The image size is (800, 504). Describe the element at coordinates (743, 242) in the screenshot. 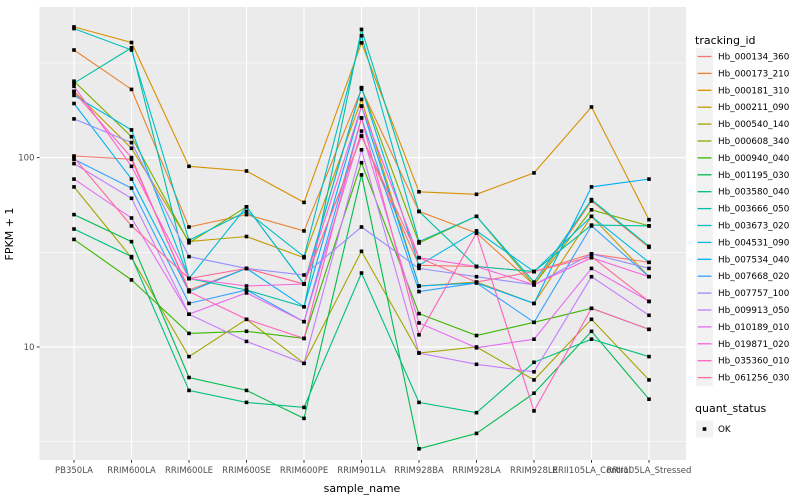

I see `legend-item: Hb_004531_090` at that location.